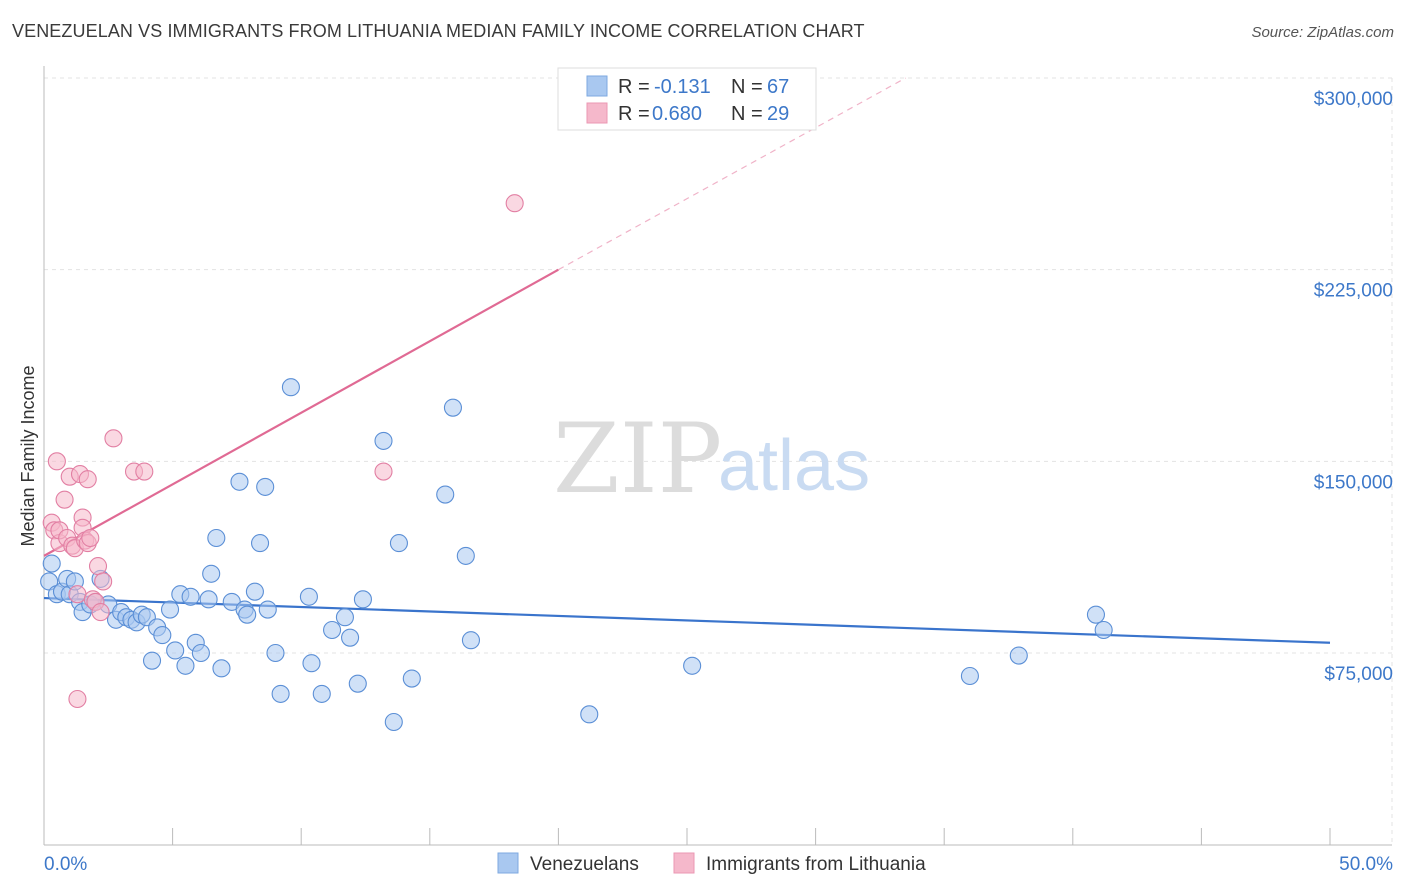  I want to click on legend-bottom-swatch-blue, so click(508, 863).